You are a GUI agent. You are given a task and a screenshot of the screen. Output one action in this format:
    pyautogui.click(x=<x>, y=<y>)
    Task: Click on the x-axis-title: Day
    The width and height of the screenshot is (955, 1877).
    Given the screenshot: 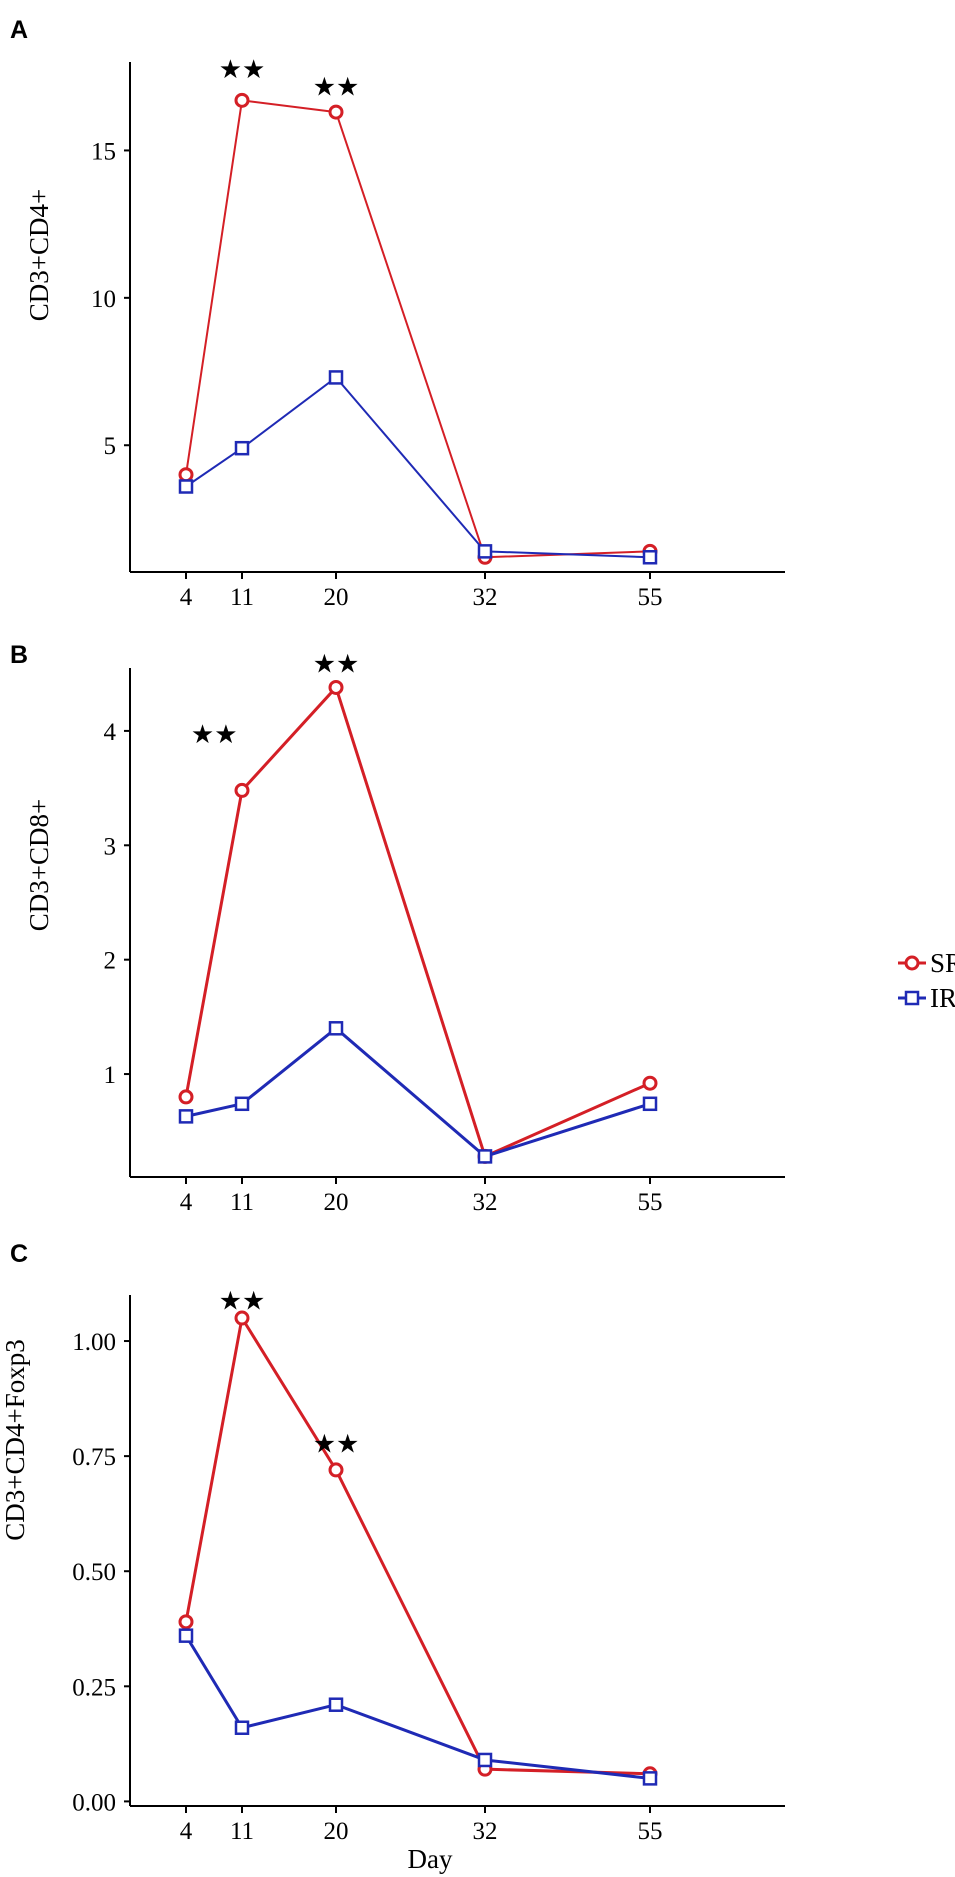 What is the action you would take?
    pyautogui.click(x=430, y=1859)
    